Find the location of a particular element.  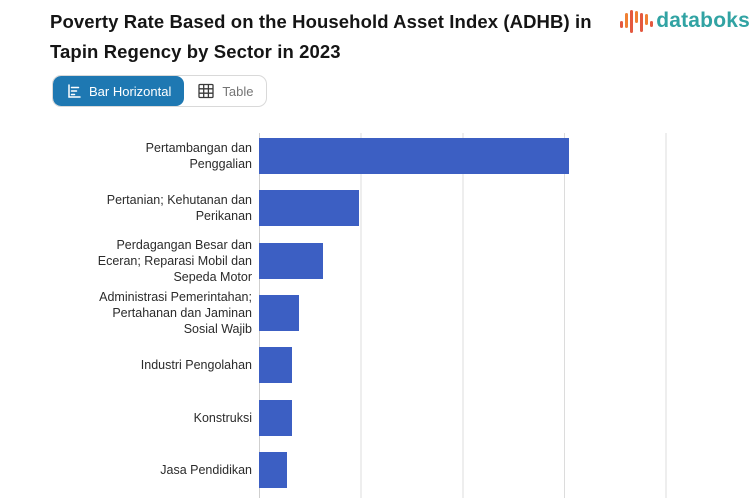

chart-row: Konstruksi is located at coordinates (376, 417).